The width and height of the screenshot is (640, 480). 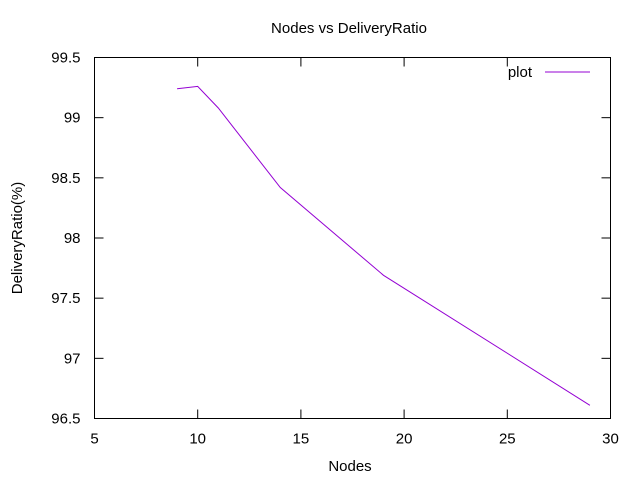 I want to click on legend-label: plot, so click(x=520, y=72).